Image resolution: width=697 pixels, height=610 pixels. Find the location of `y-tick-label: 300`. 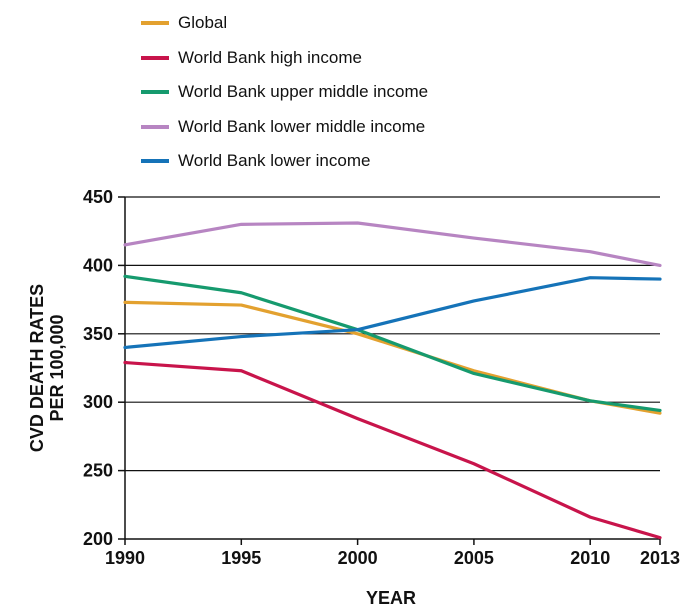

y-tick-label: 300 is located at coordinates (98, 402).